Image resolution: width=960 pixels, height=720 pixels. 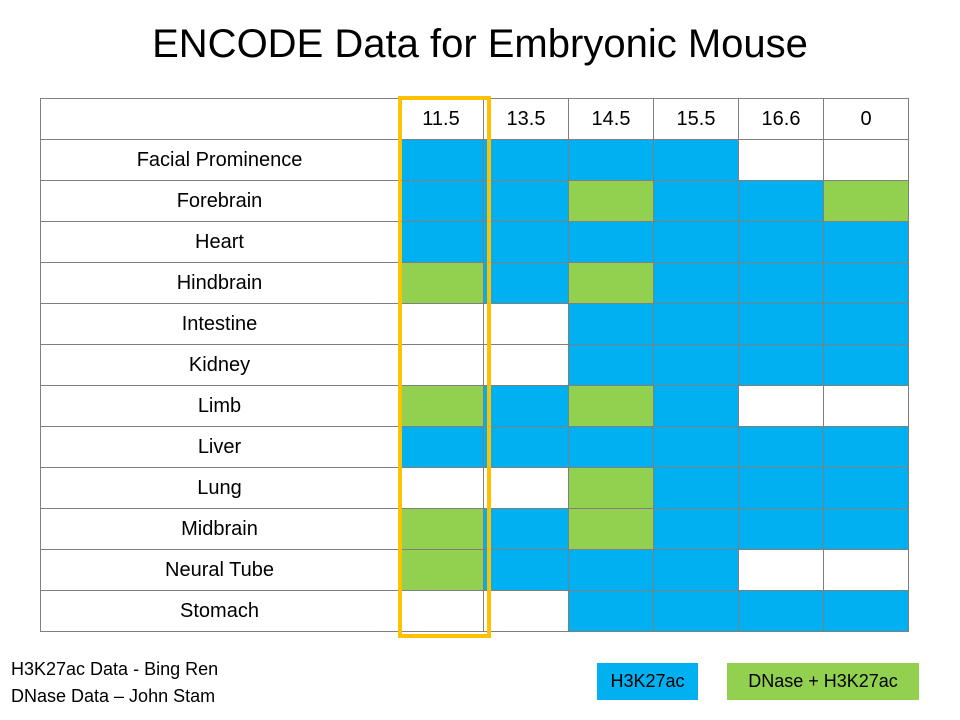 I want to click on row-label: Intestine, so click(x=219, y=324).